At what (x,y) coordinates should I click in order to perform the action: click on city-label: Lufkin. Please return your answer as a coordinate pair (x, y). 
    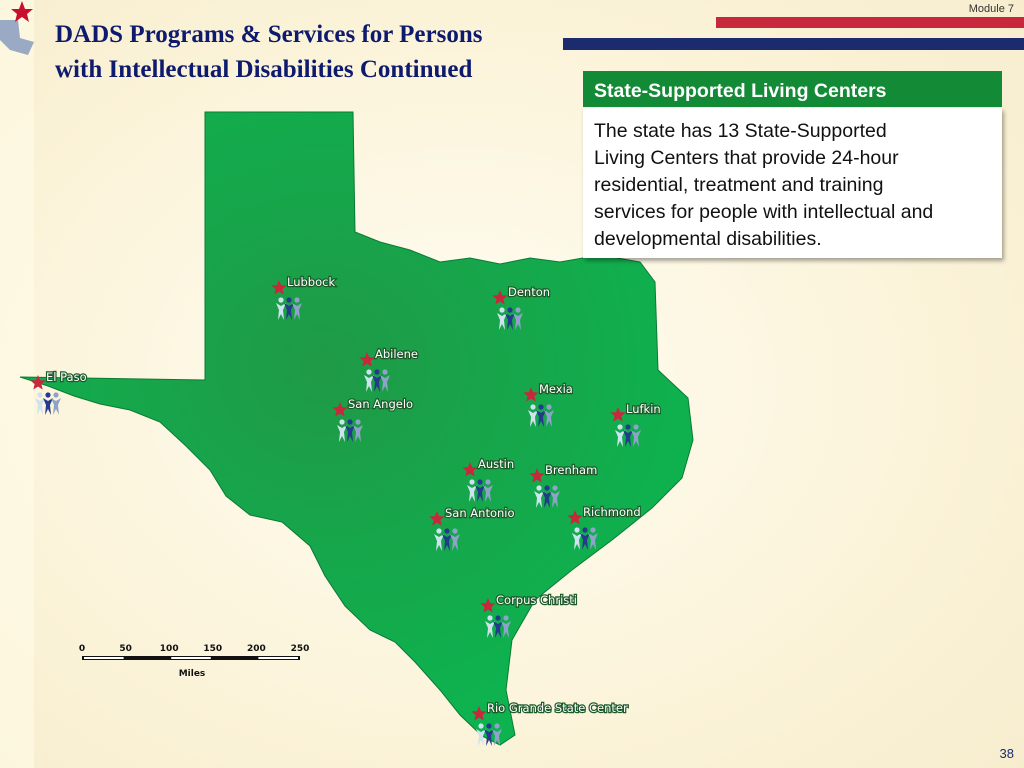
    Looking at the image, I should click on (643, 409).